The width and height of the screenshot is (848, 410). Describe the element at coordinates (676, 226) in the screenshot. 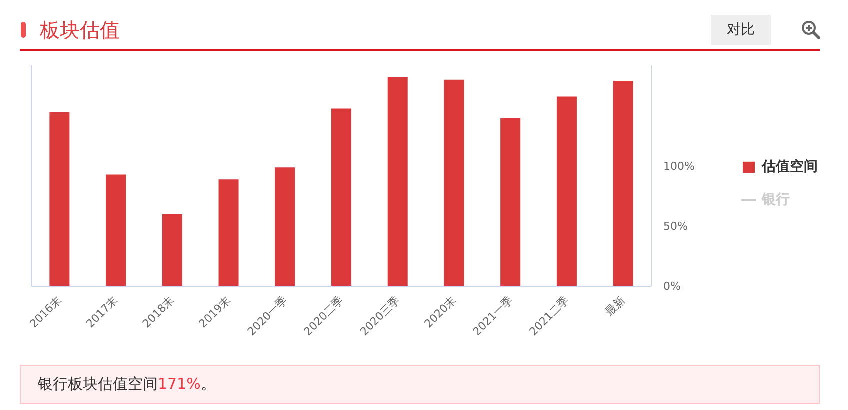

I see `y-tick-label: 50%` at that location.